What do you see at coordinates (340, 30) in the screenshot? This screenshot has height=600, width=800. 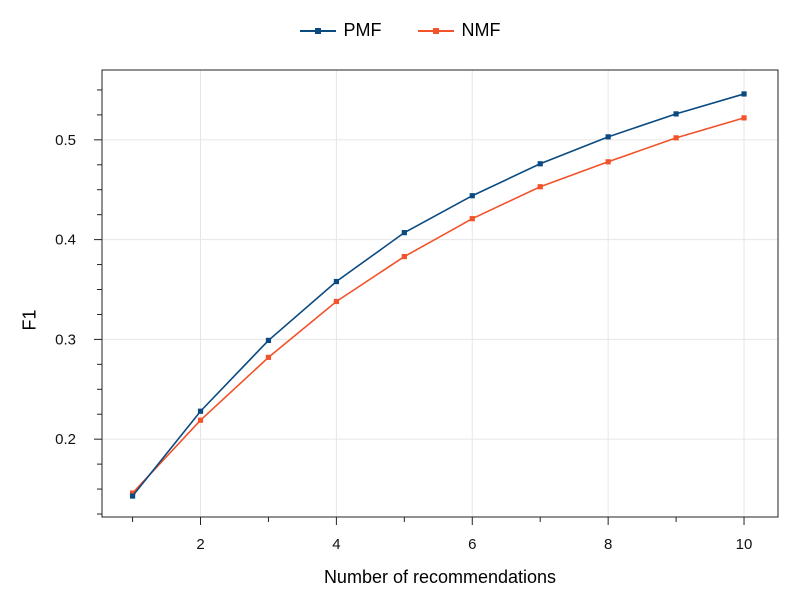 I see `legend-item-pmf: PMF` at bounding box center [340, 30].